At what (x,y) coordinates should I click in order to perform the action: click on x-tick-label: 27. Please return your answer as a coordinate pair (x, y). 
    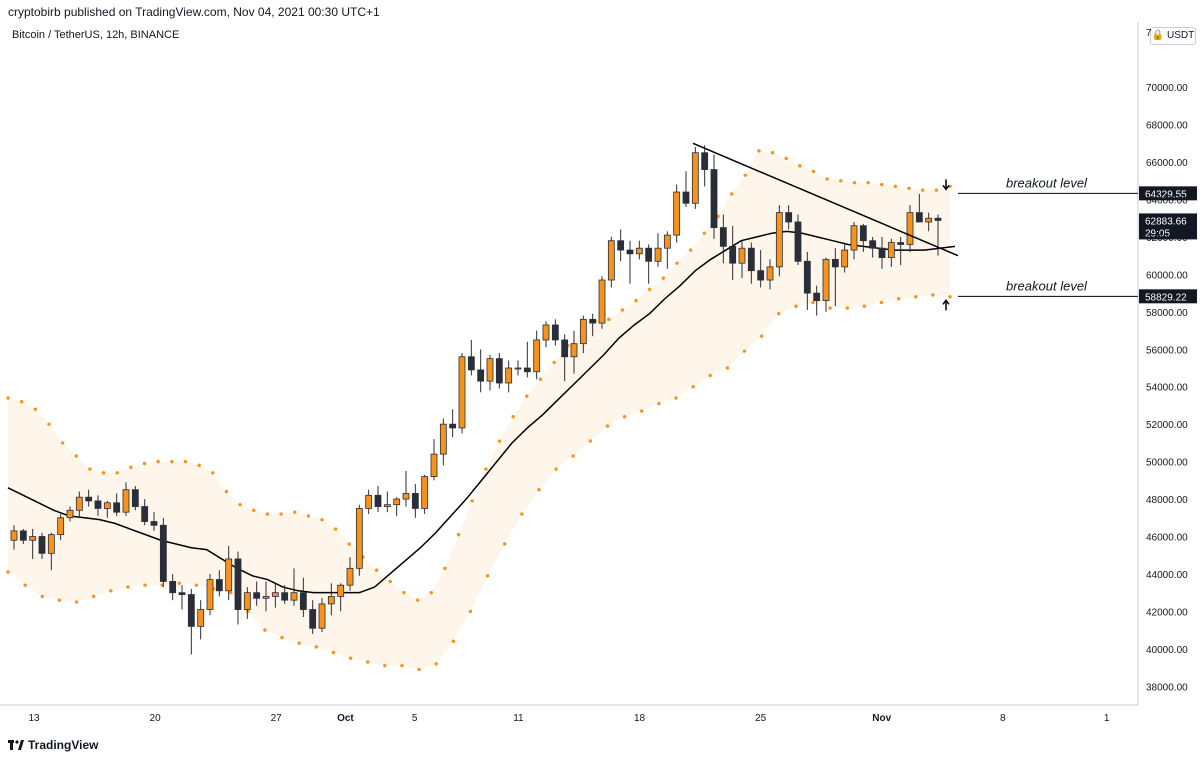
    Looking at the image, I should click on (277, 718).